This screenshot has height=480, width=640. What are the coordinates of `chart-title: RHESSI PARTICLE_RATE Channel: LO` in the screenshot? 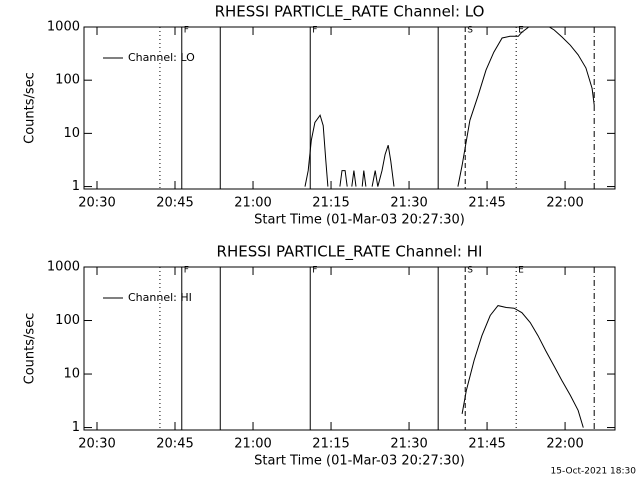 It's located at (350, 12).